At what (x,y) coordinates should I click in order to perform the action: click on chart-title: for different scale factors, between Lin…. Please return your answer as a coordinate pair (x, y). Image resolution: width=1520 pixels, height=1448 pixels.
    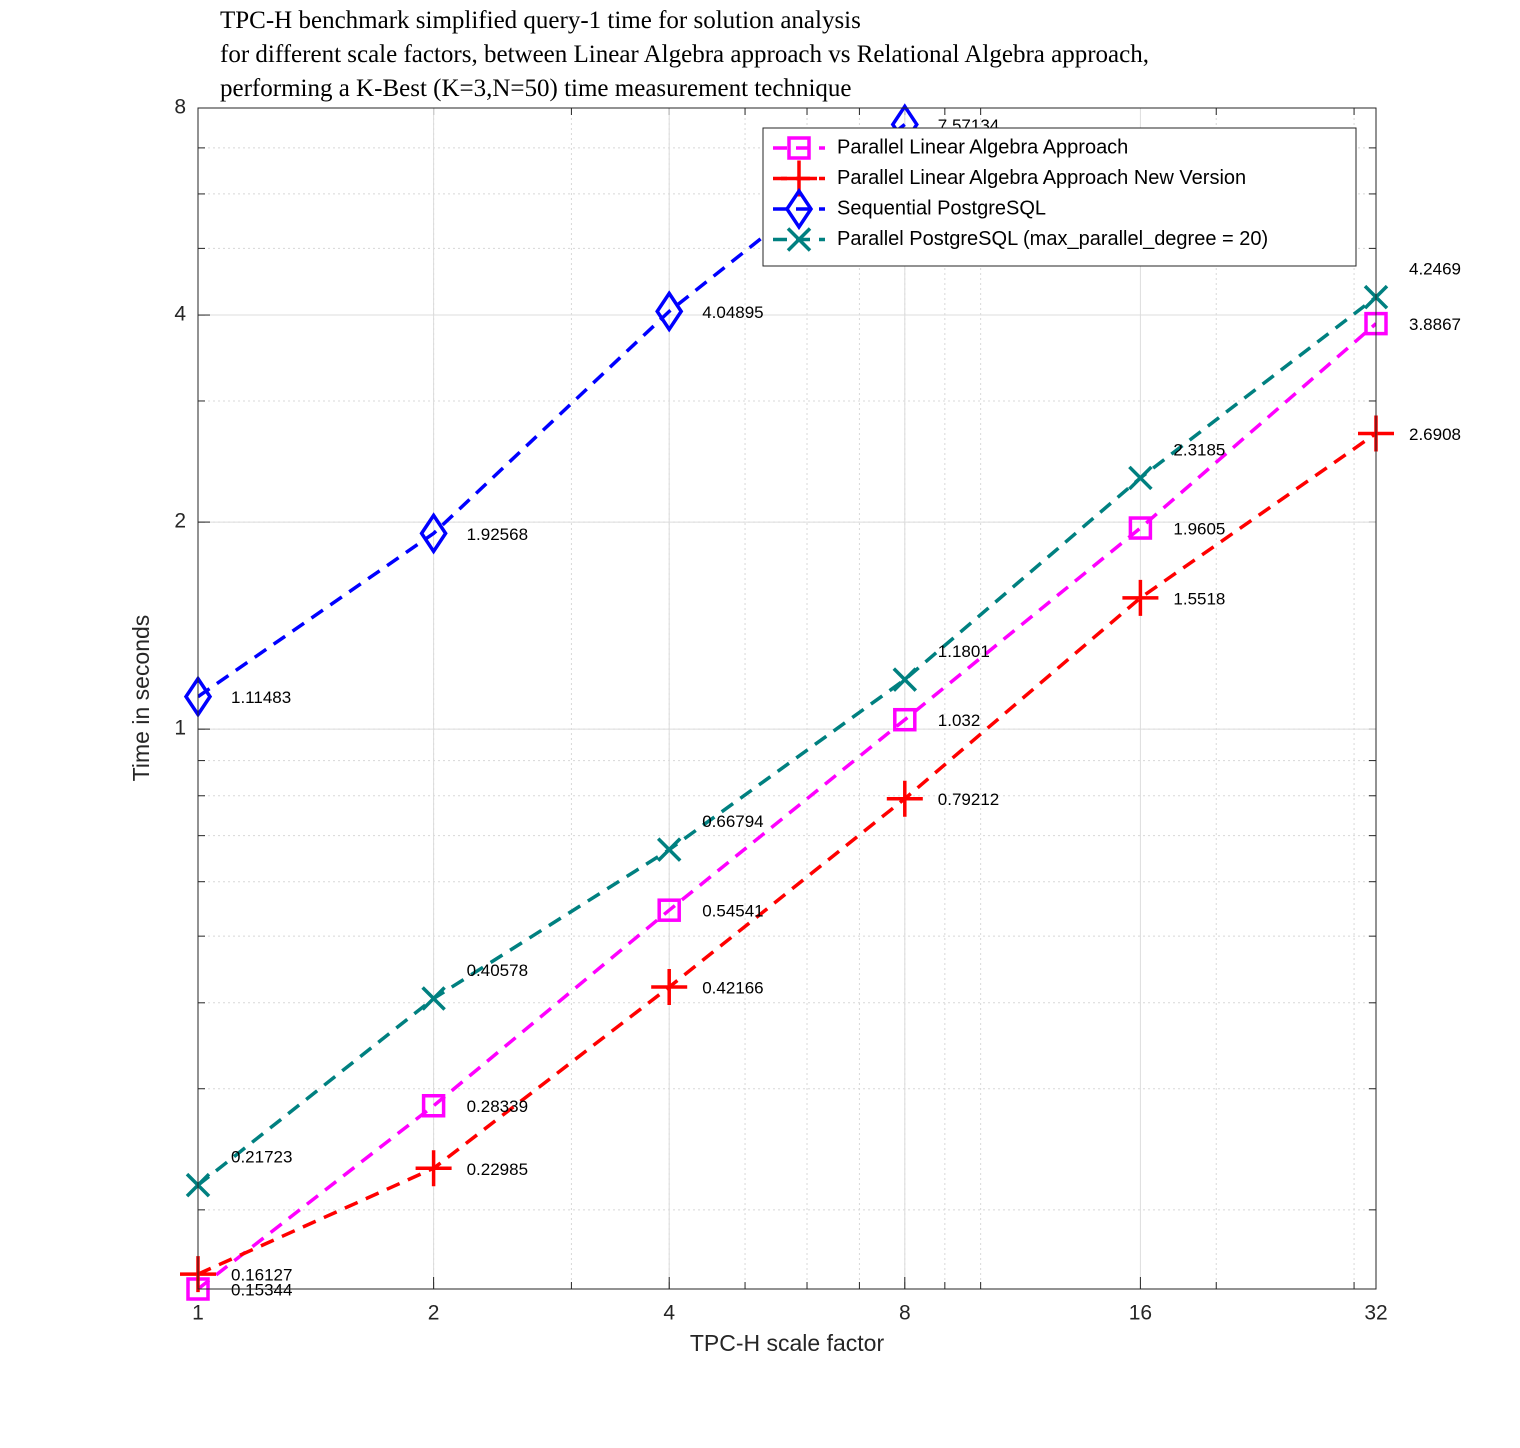
    Looking at the image, I should click on (684, 54).